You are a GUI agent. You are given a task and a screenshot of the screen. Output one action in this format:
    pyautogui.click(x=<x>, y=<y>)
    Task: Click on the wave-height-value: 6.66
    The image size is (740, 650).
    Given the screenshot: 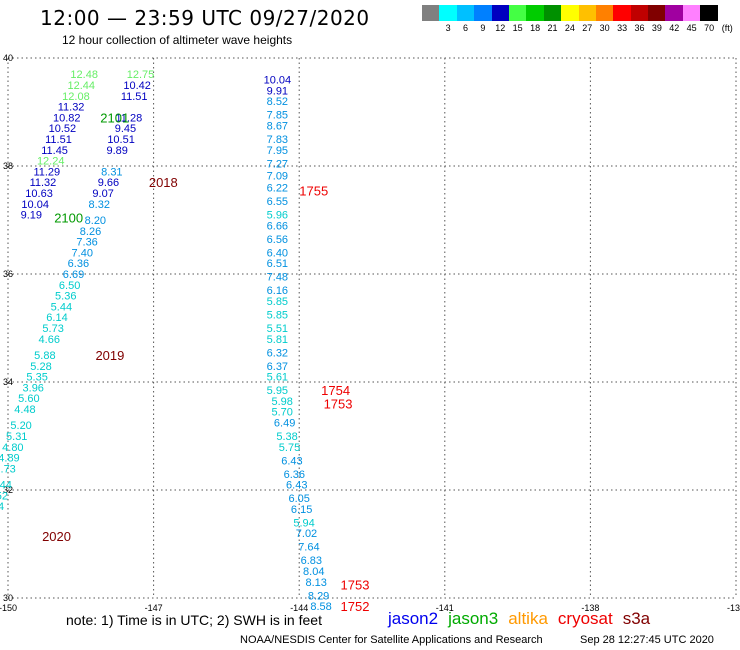 What is the action you would take?
    pyautogui.click(x=277, y=226)
    